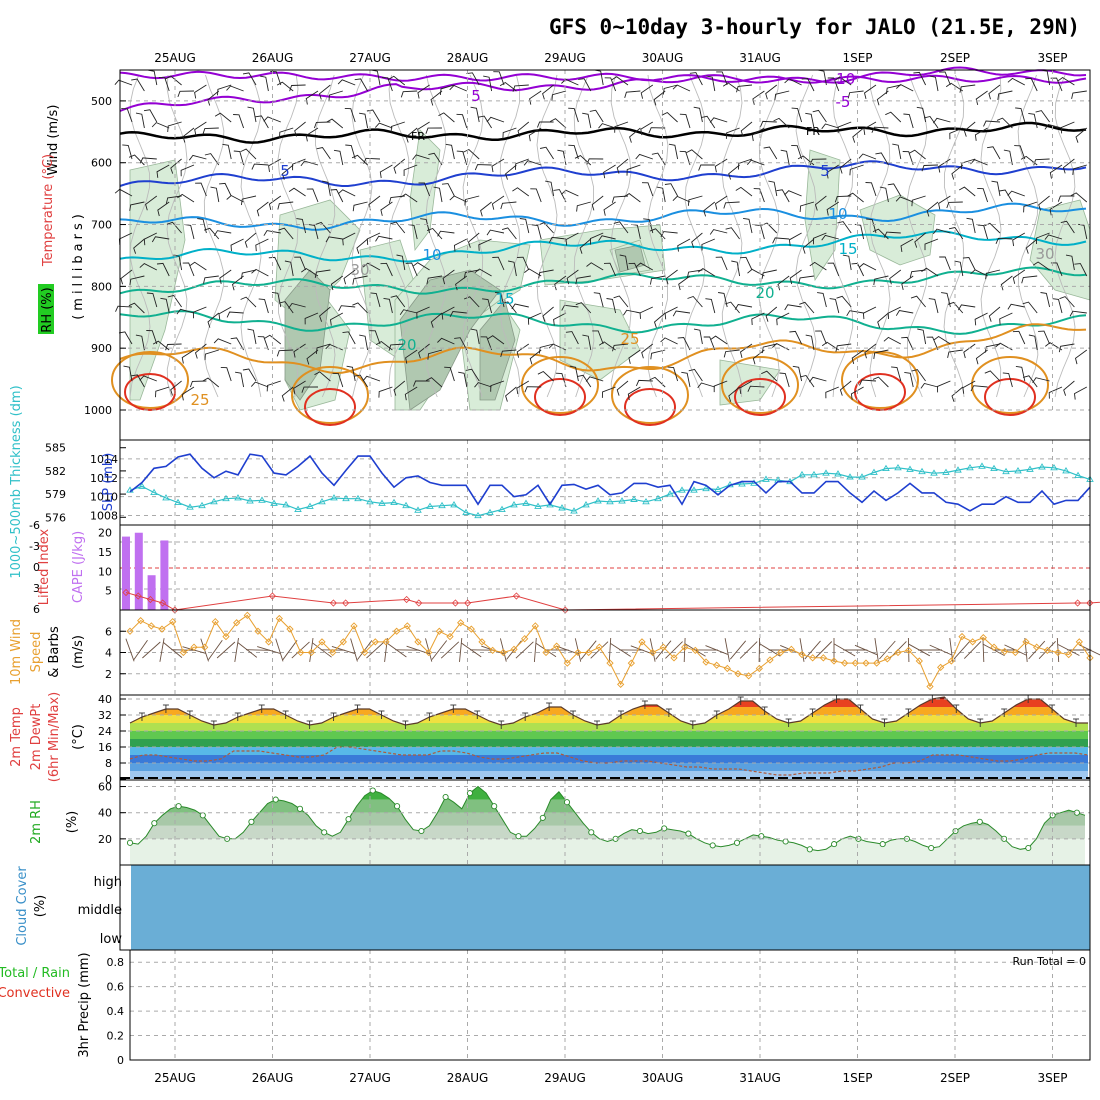 This screenshot has height=1100, width=1100. I want to click on li-tick-label: 3, so click(36, 588).